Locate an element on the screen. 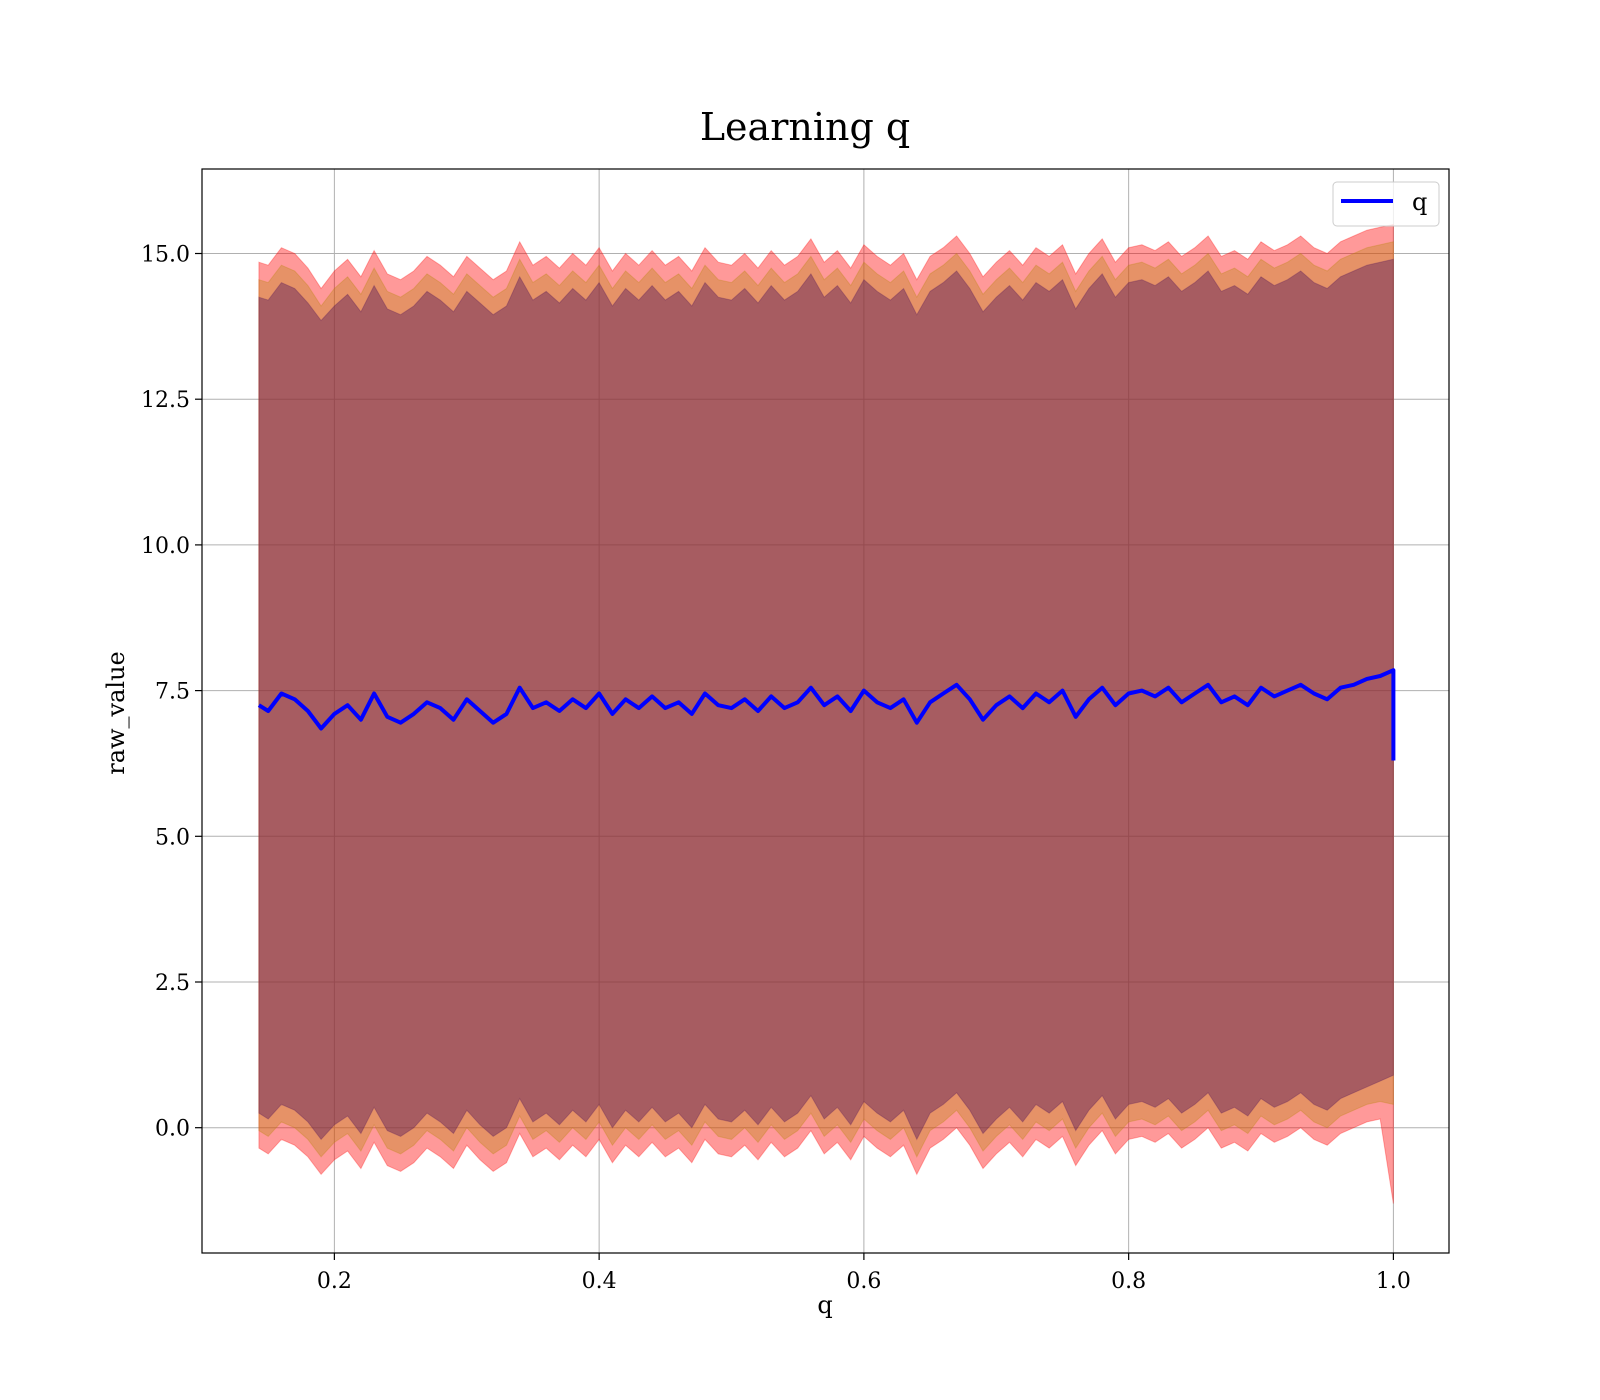 The image size is (1600, 1400). y-tick-label-4: 10.0 is located at coordinates (165, 546).